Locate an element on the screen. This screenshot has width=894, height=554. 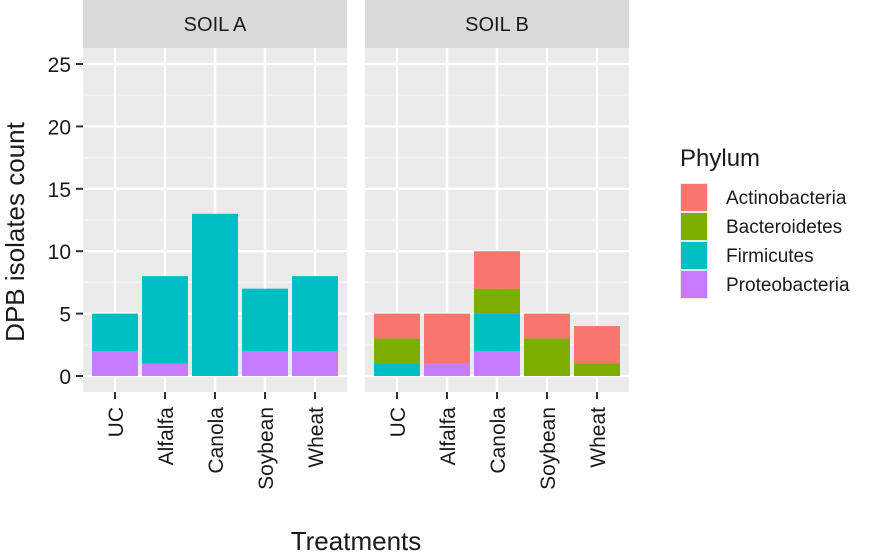
y-tick-label-5: 5 is located at coordinates (65, 315).